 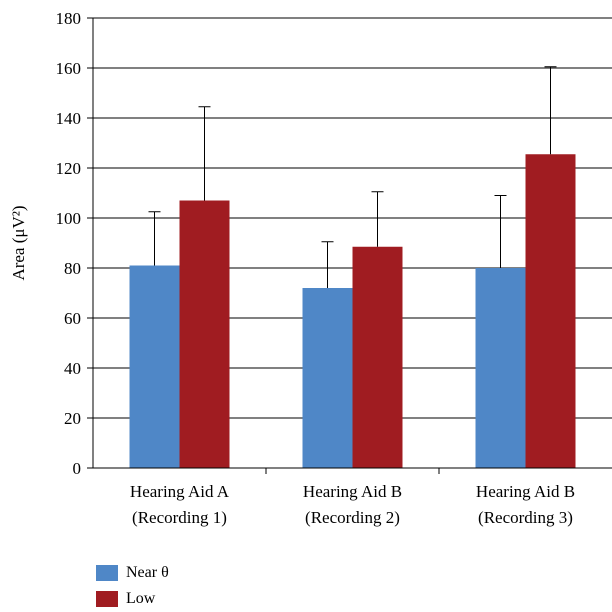 I want to click on x-tick-label: Hearing Aid B (Recording 2), so click(x=352, y=504).